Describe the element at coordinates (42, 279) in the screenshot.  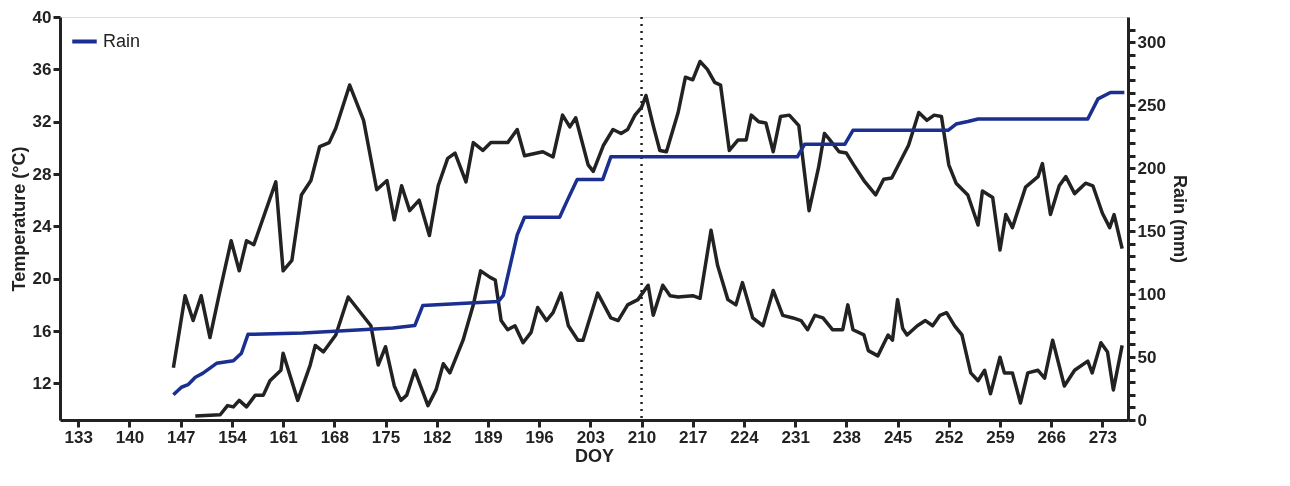
I see `y-tick-label: 20` at that location.